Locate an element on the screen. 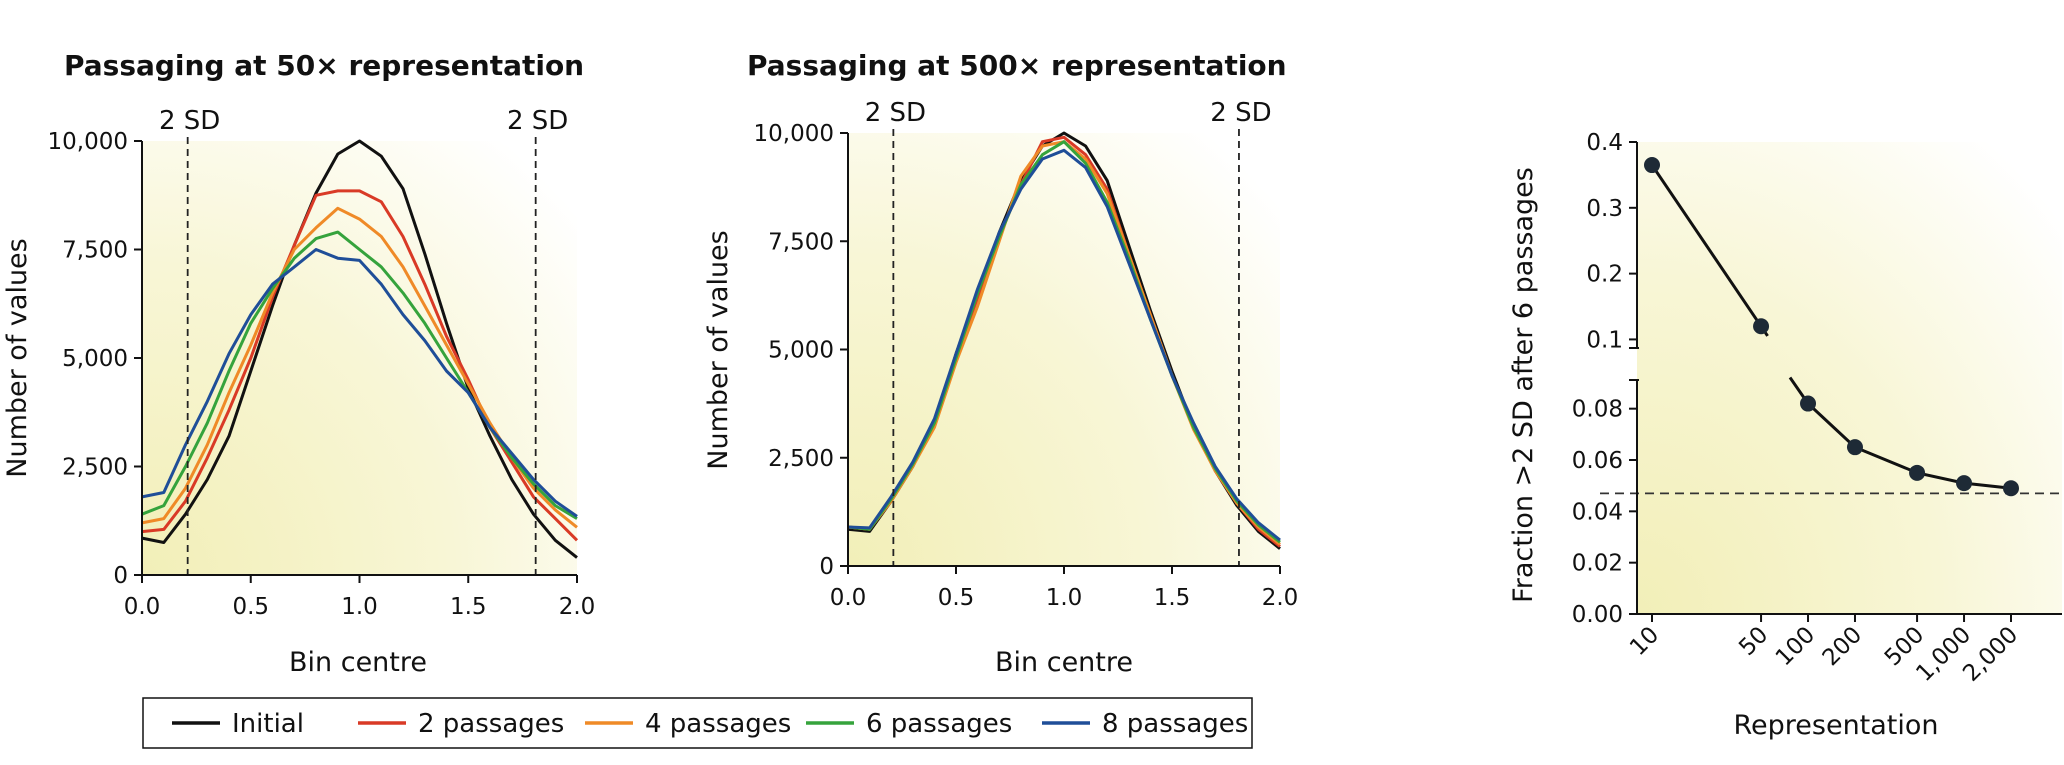 The width and height of the screenshot is (2064, 765). panel-b-sd-lines: 2 SD 2 SD is located at coordinates (1068, 332).